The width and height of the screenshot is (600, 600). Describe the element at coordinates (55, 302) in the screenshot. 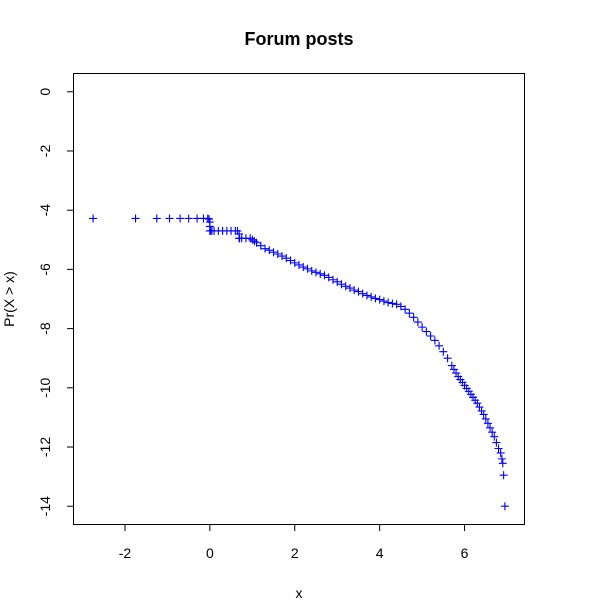

I see `y-axis: 0 -2 -4 -6 -8 -10 -12 -14` at that location.